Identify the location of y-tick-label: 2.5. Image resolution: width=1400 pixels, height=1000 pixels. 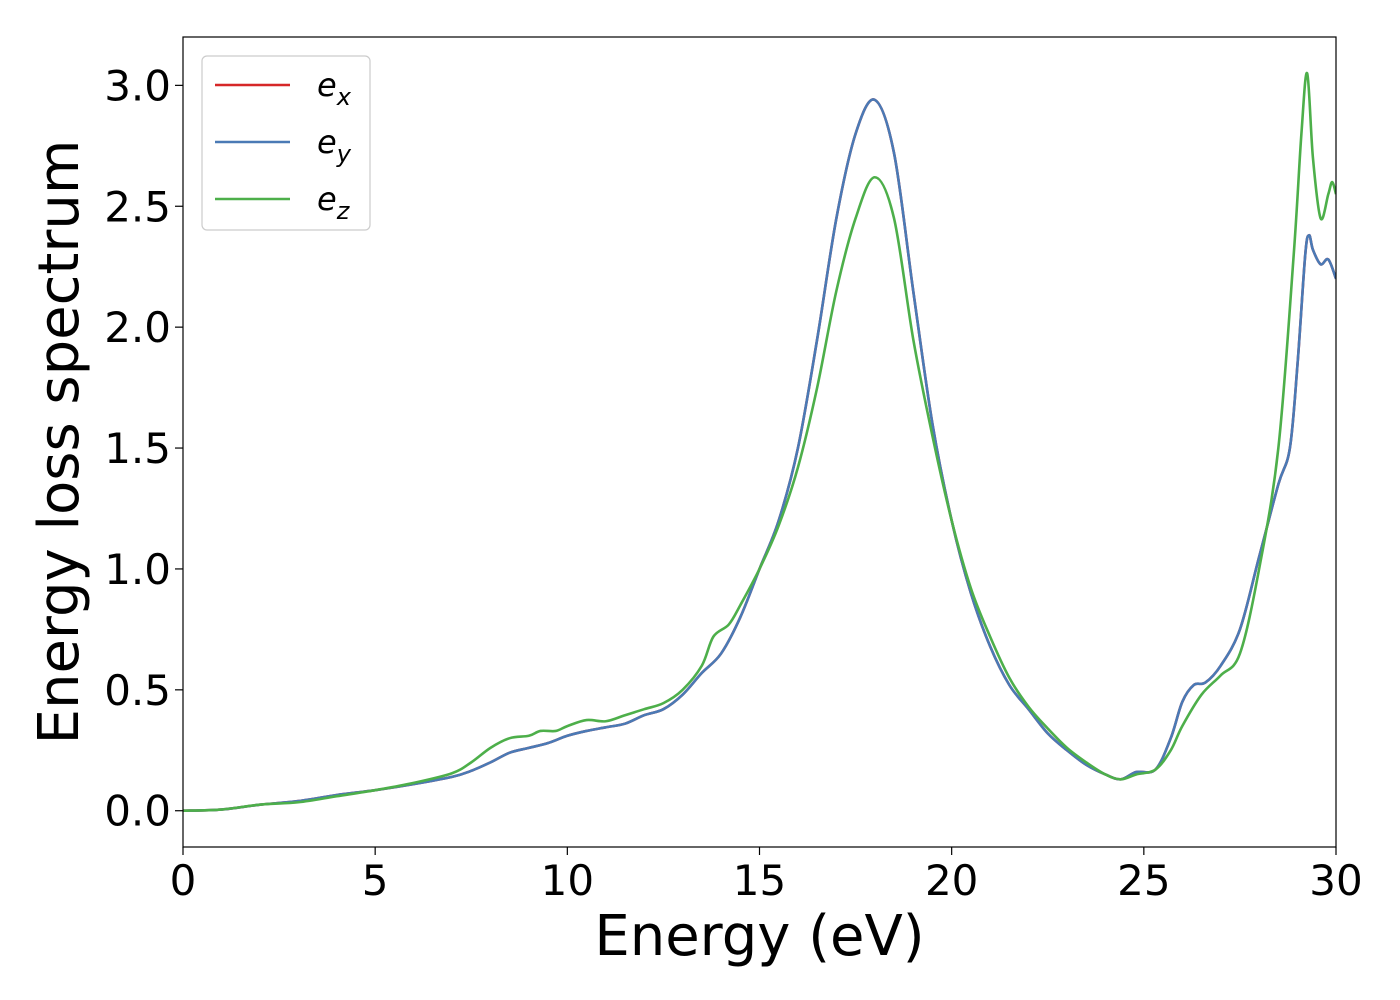
(137, 206).